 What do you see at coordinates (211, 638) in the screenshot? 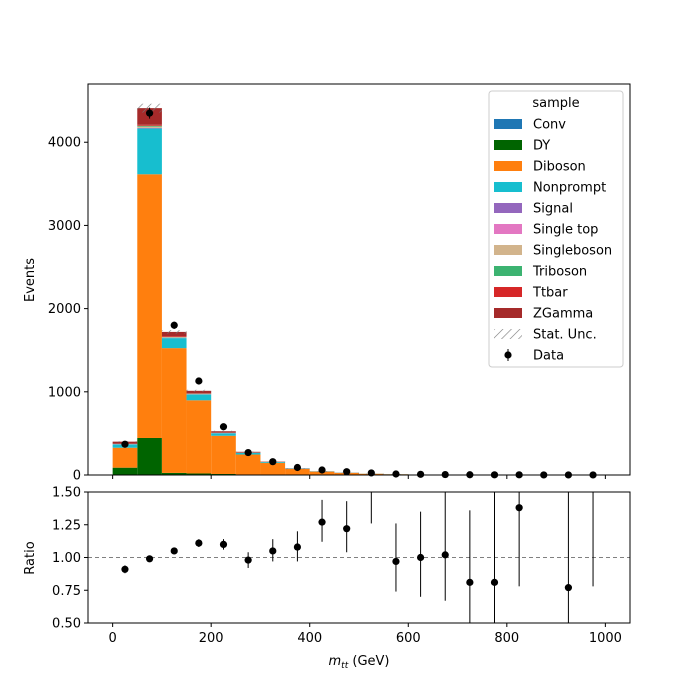
I see `ratio-x-tick-label: 200` at bounding box center [211, 638].